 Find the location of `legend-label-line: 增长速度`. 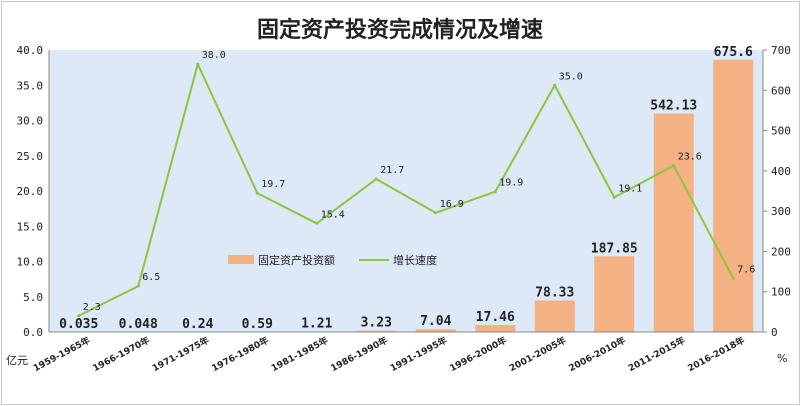

legend-label-line: 增长速度 is located at coordinates (415, 260).